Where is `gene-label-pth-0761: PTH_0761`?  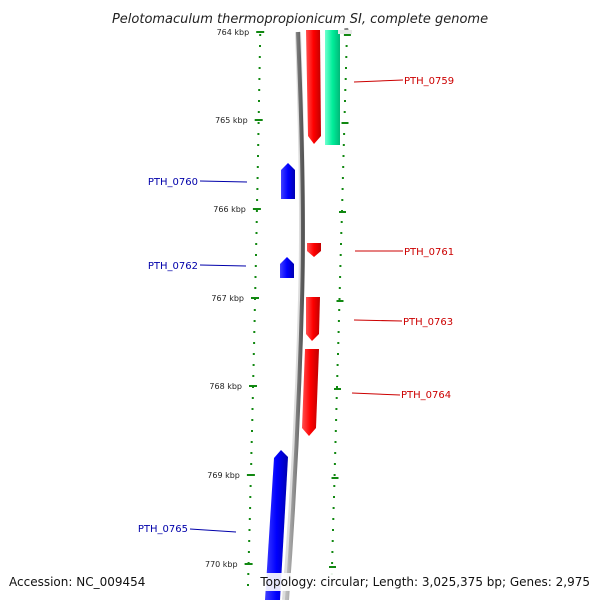 gene-label-pth-0761: PTH_0761 is located at coordinates (429, 252).